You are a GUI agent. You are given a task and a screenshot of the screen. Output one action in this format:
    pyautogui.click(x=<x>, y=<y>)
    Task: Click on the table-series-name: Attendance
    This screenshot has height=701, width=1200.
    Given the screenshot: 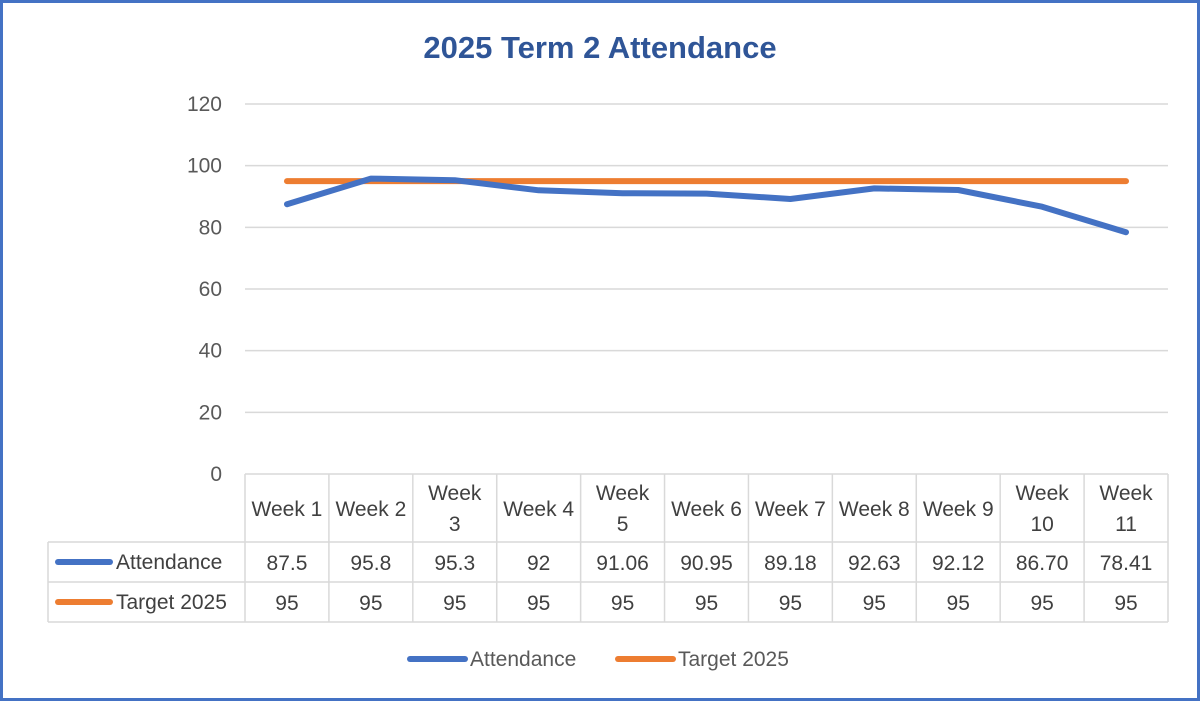 What is the action you would take?
    pyautogui.click(x=169, y=562)
    